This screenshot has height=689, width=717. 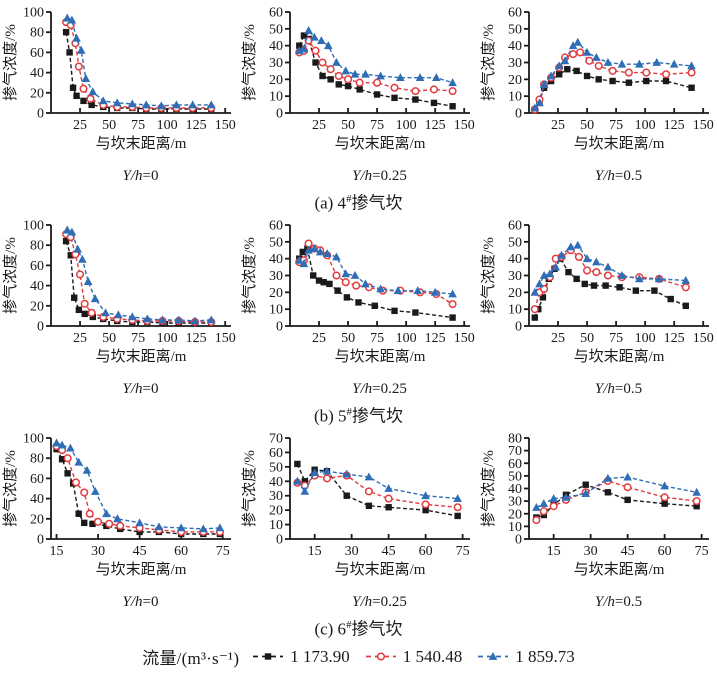 What do you see at coordinates (116, 505) in the screenshot?
I see `chart-canvas: 0 20 40 60 80 100 15 30 45 60 75 与坎末距离/m 掺气浓度/%` at bounding box center [116, 505].